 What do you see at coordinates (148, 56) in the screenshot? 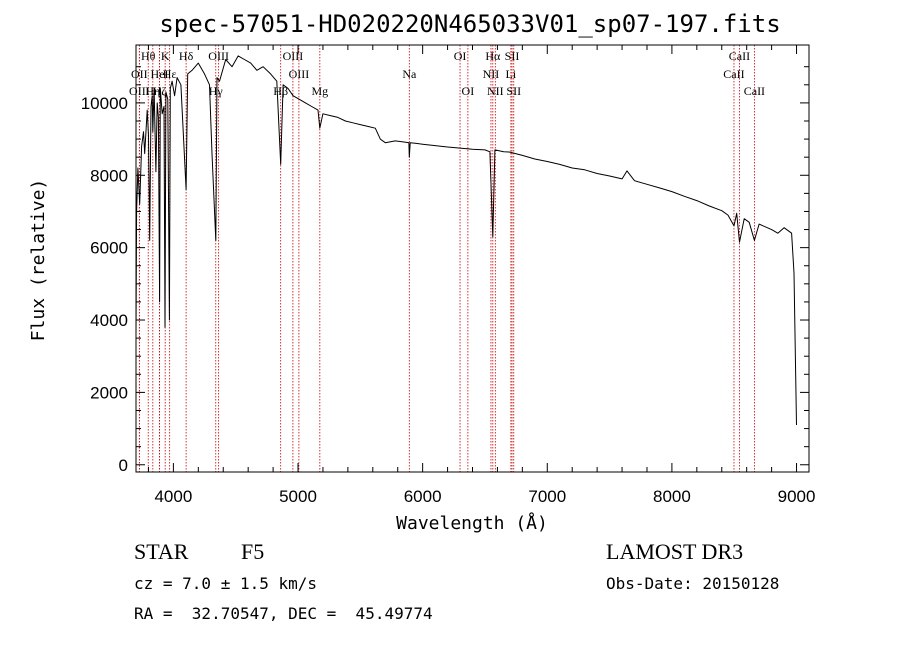
I see `marker-label: Hθ` at bounding box center [148, 56].